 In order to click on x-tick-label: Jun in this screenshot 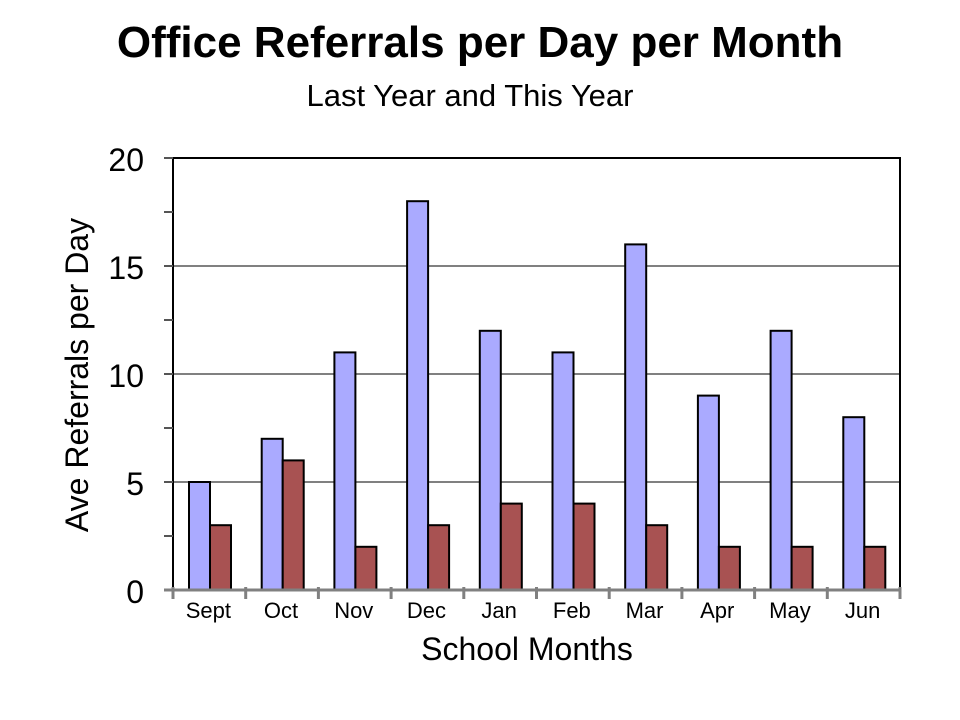, I will do `click(862, 610)`.